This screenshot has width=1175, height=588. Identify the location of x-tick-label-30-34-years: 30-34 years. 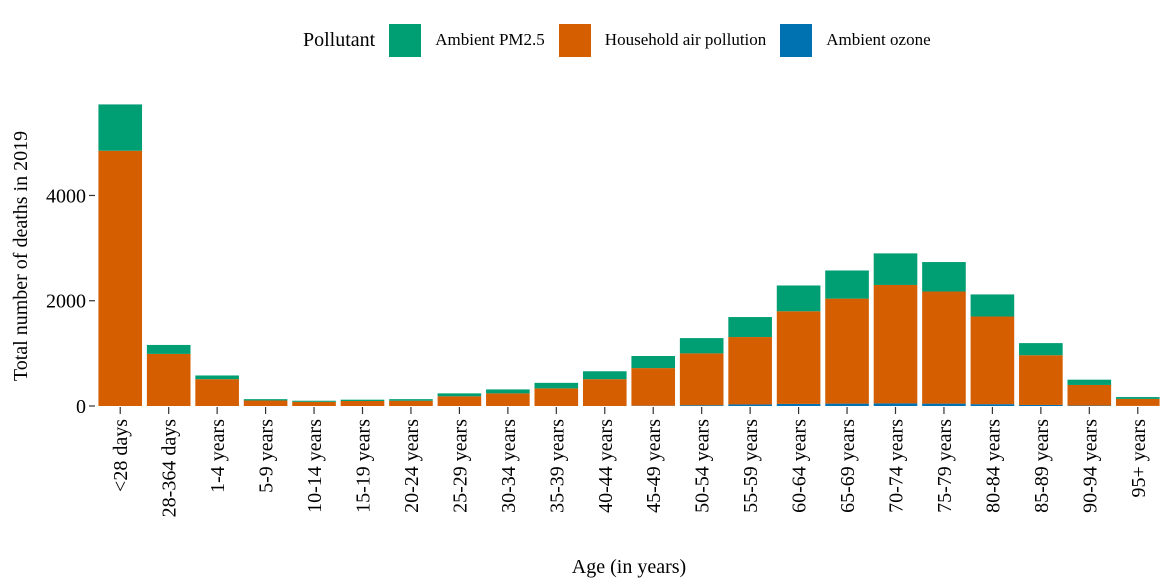
(509, 466).